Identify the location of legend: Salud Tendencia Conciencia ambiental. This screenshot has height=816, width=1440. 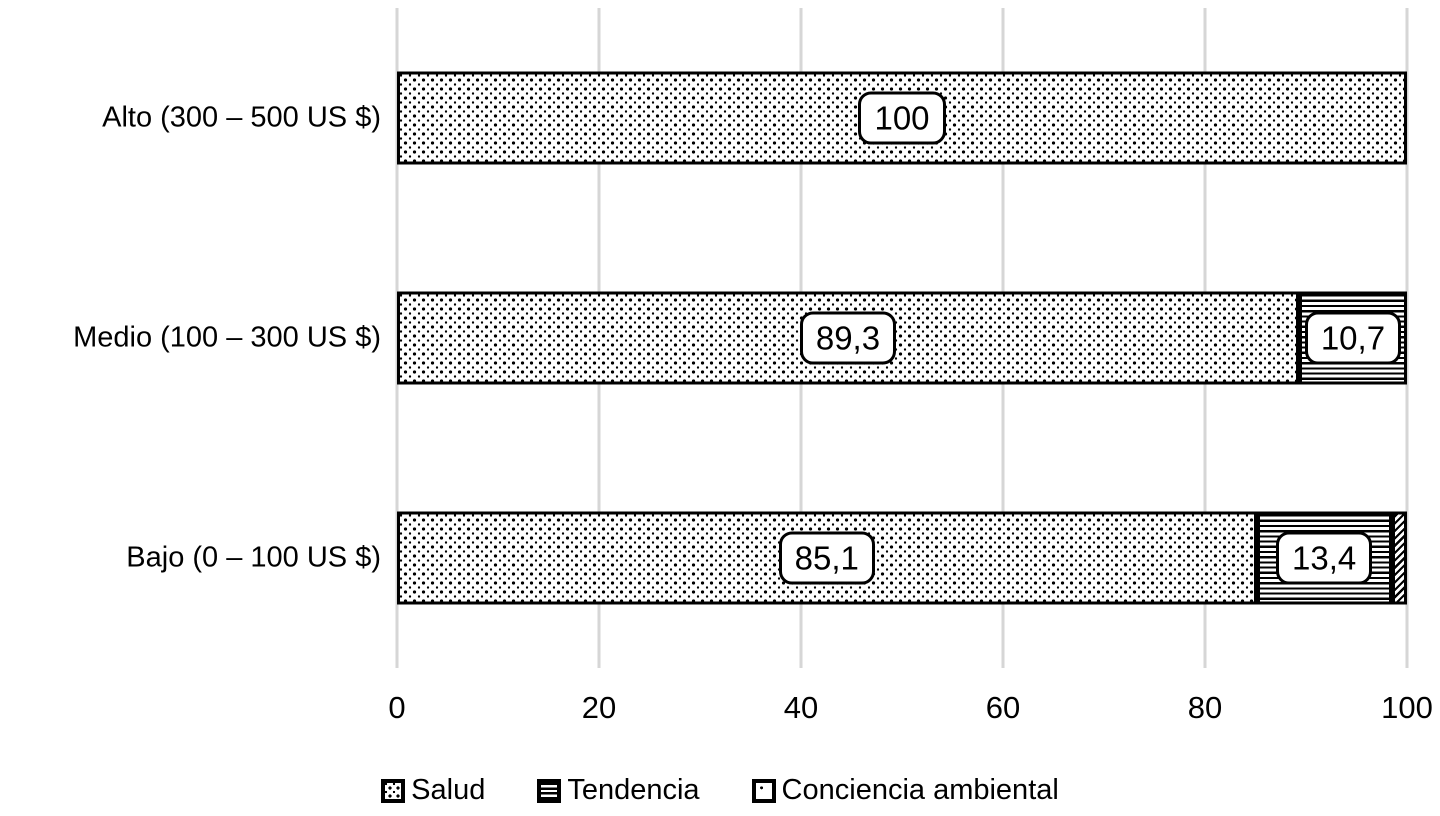
(720, 790).